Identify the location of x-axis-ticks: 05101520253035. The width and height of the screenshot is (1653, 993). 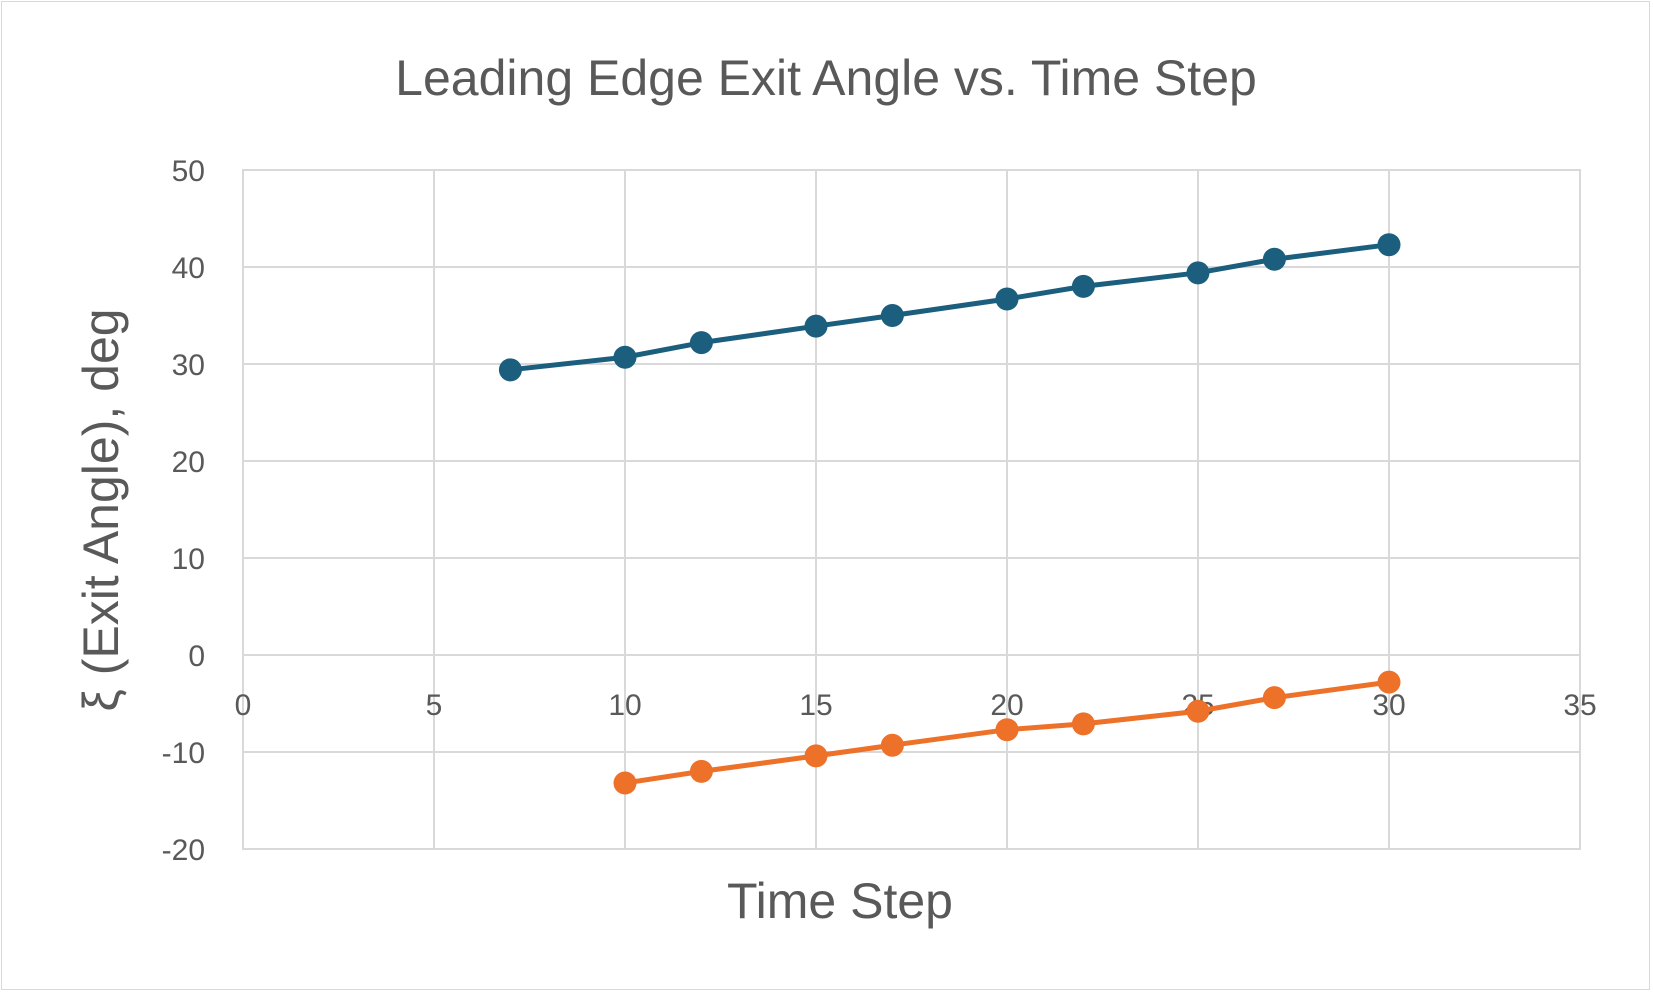
(916, 705).